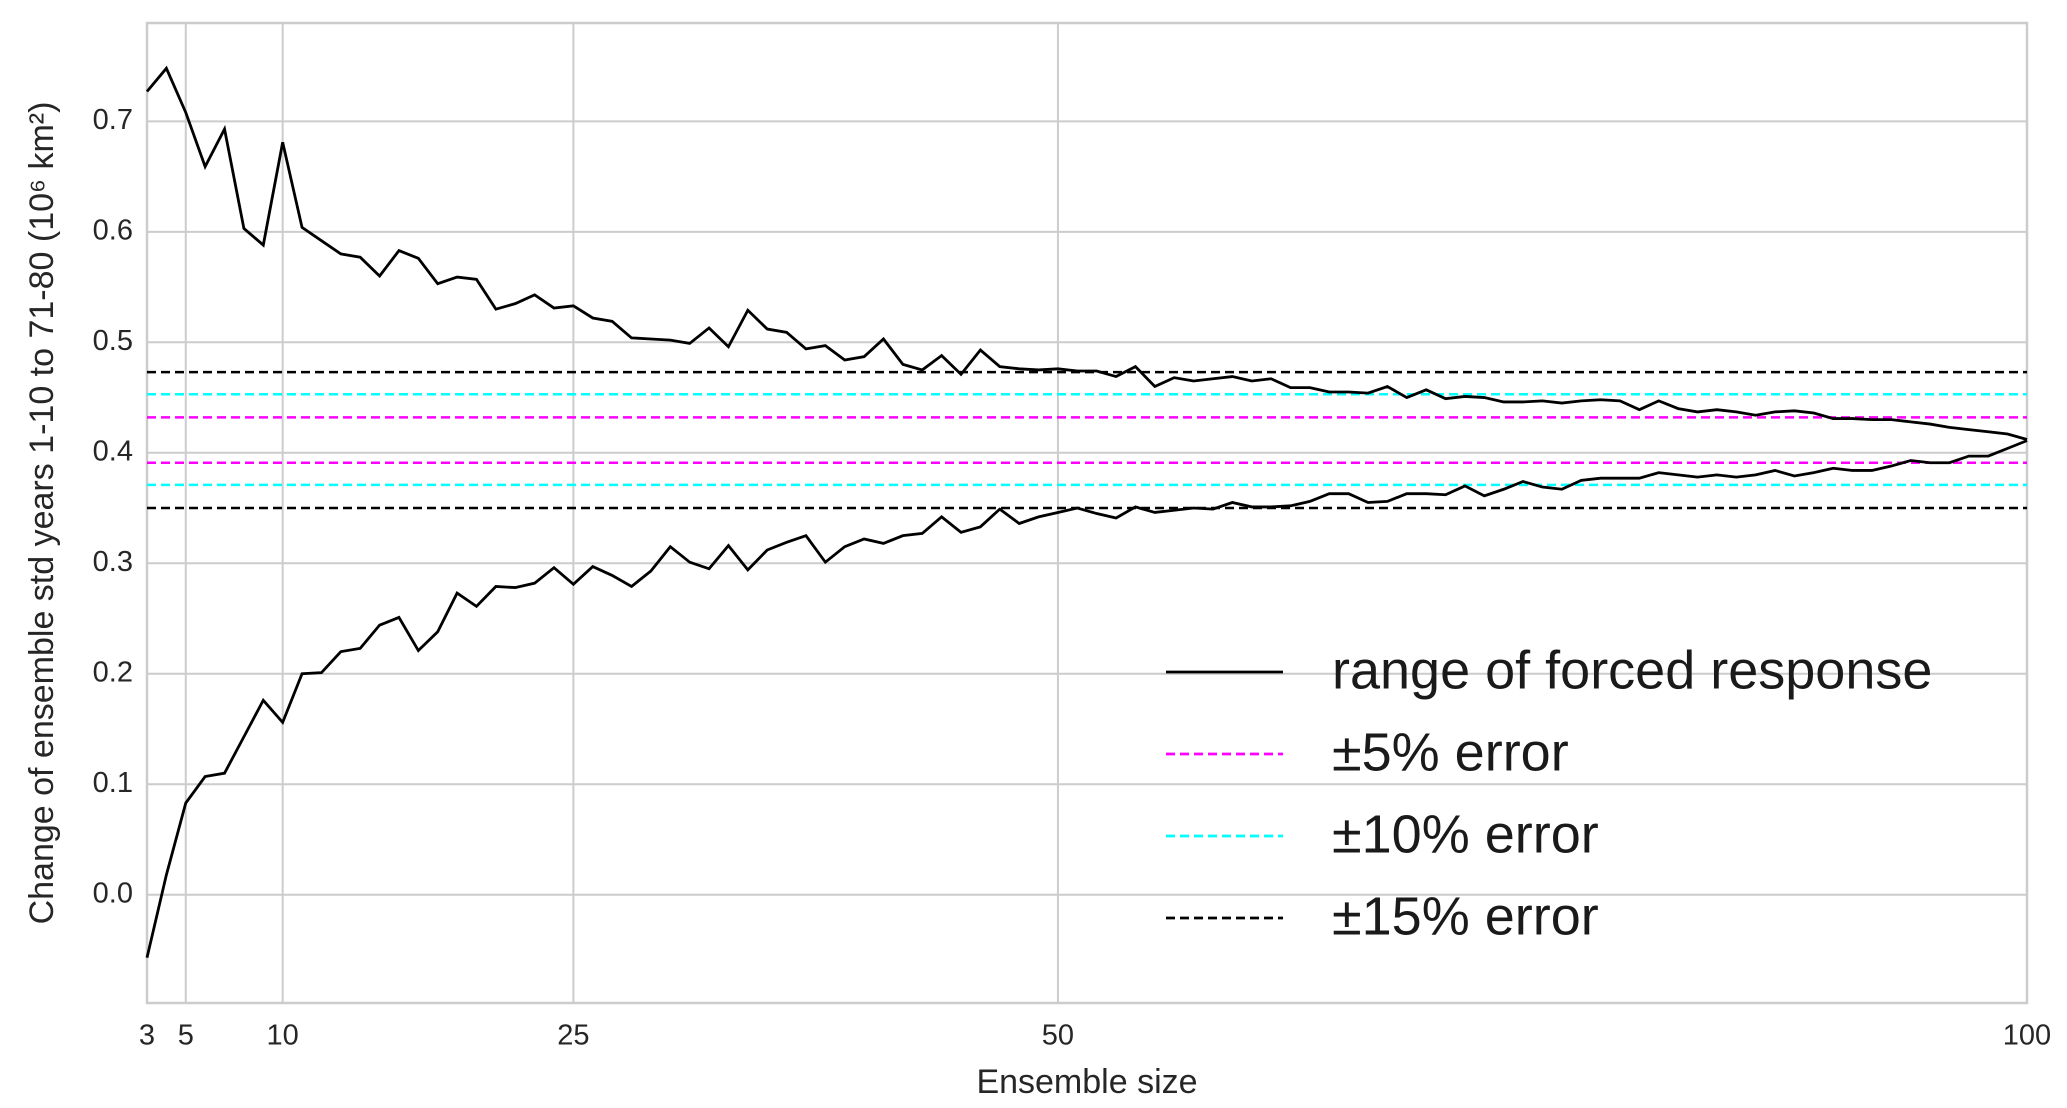 Image resolution: width=2067 pixels, height=1108 pixels. I want to click on x-tick-label: 50, so click(1058, 1036).